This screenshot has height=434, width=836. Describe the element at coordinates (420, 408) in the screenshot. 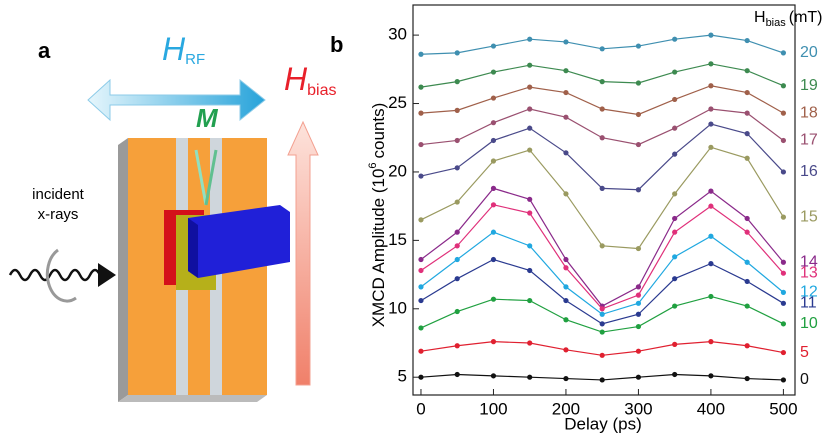

I see `x-tick-label: 0` at that location.